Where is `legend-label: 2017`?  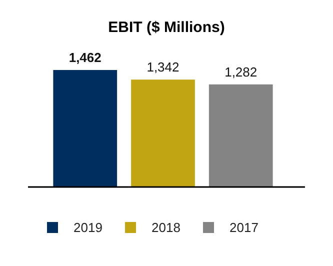 legend-label: 2017 is located at coordinates (244, 227).